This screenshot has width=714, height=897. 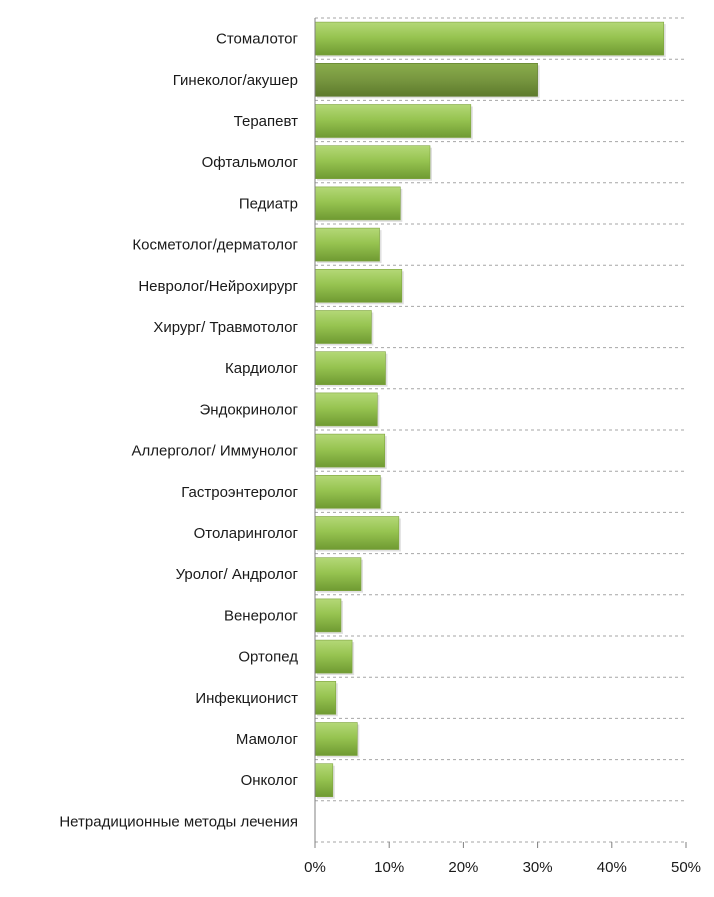 What do you see at coordinates (389, 867) in the screenshot?
I see `x-tick-label: 10%` at bounding box center [389, 867].